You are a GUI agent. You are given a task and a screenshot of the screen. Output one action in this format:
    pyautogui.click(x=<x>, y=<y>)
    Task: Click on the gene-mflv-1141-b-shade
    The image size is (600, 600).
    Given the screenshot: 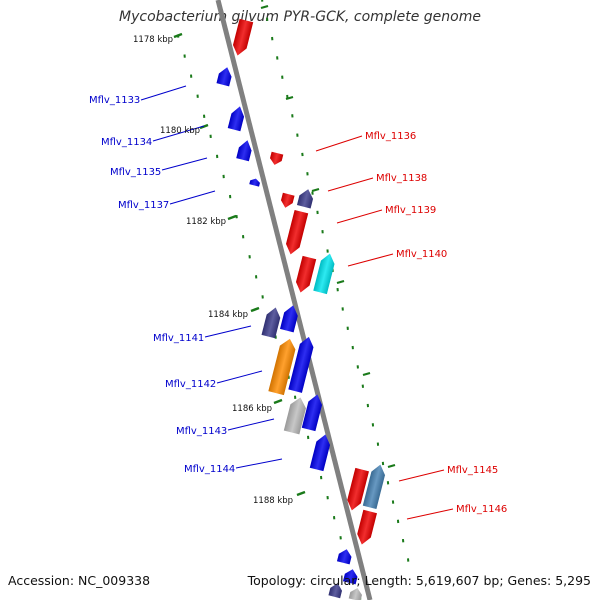 What is the action you would take?
    pyautogui.click(x=289, y=319)
    